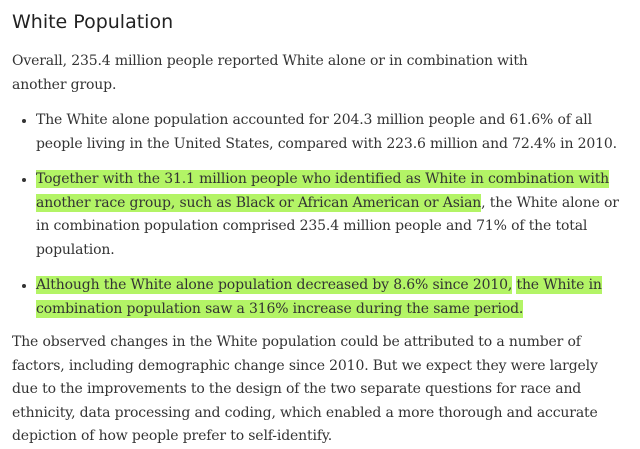 The image size is (640, 449). I want to click on section-heading: White Population, so click(93, 22).